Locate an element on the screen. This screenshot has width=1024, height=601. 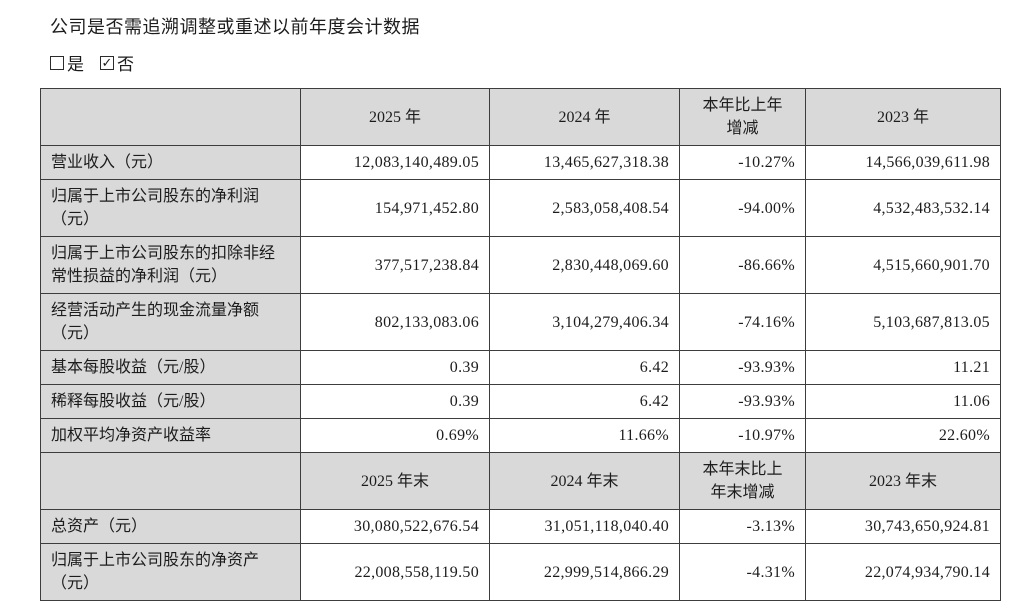
col-header-end-change: 本年末比上年末增减 is located at coordinates (742, 481).